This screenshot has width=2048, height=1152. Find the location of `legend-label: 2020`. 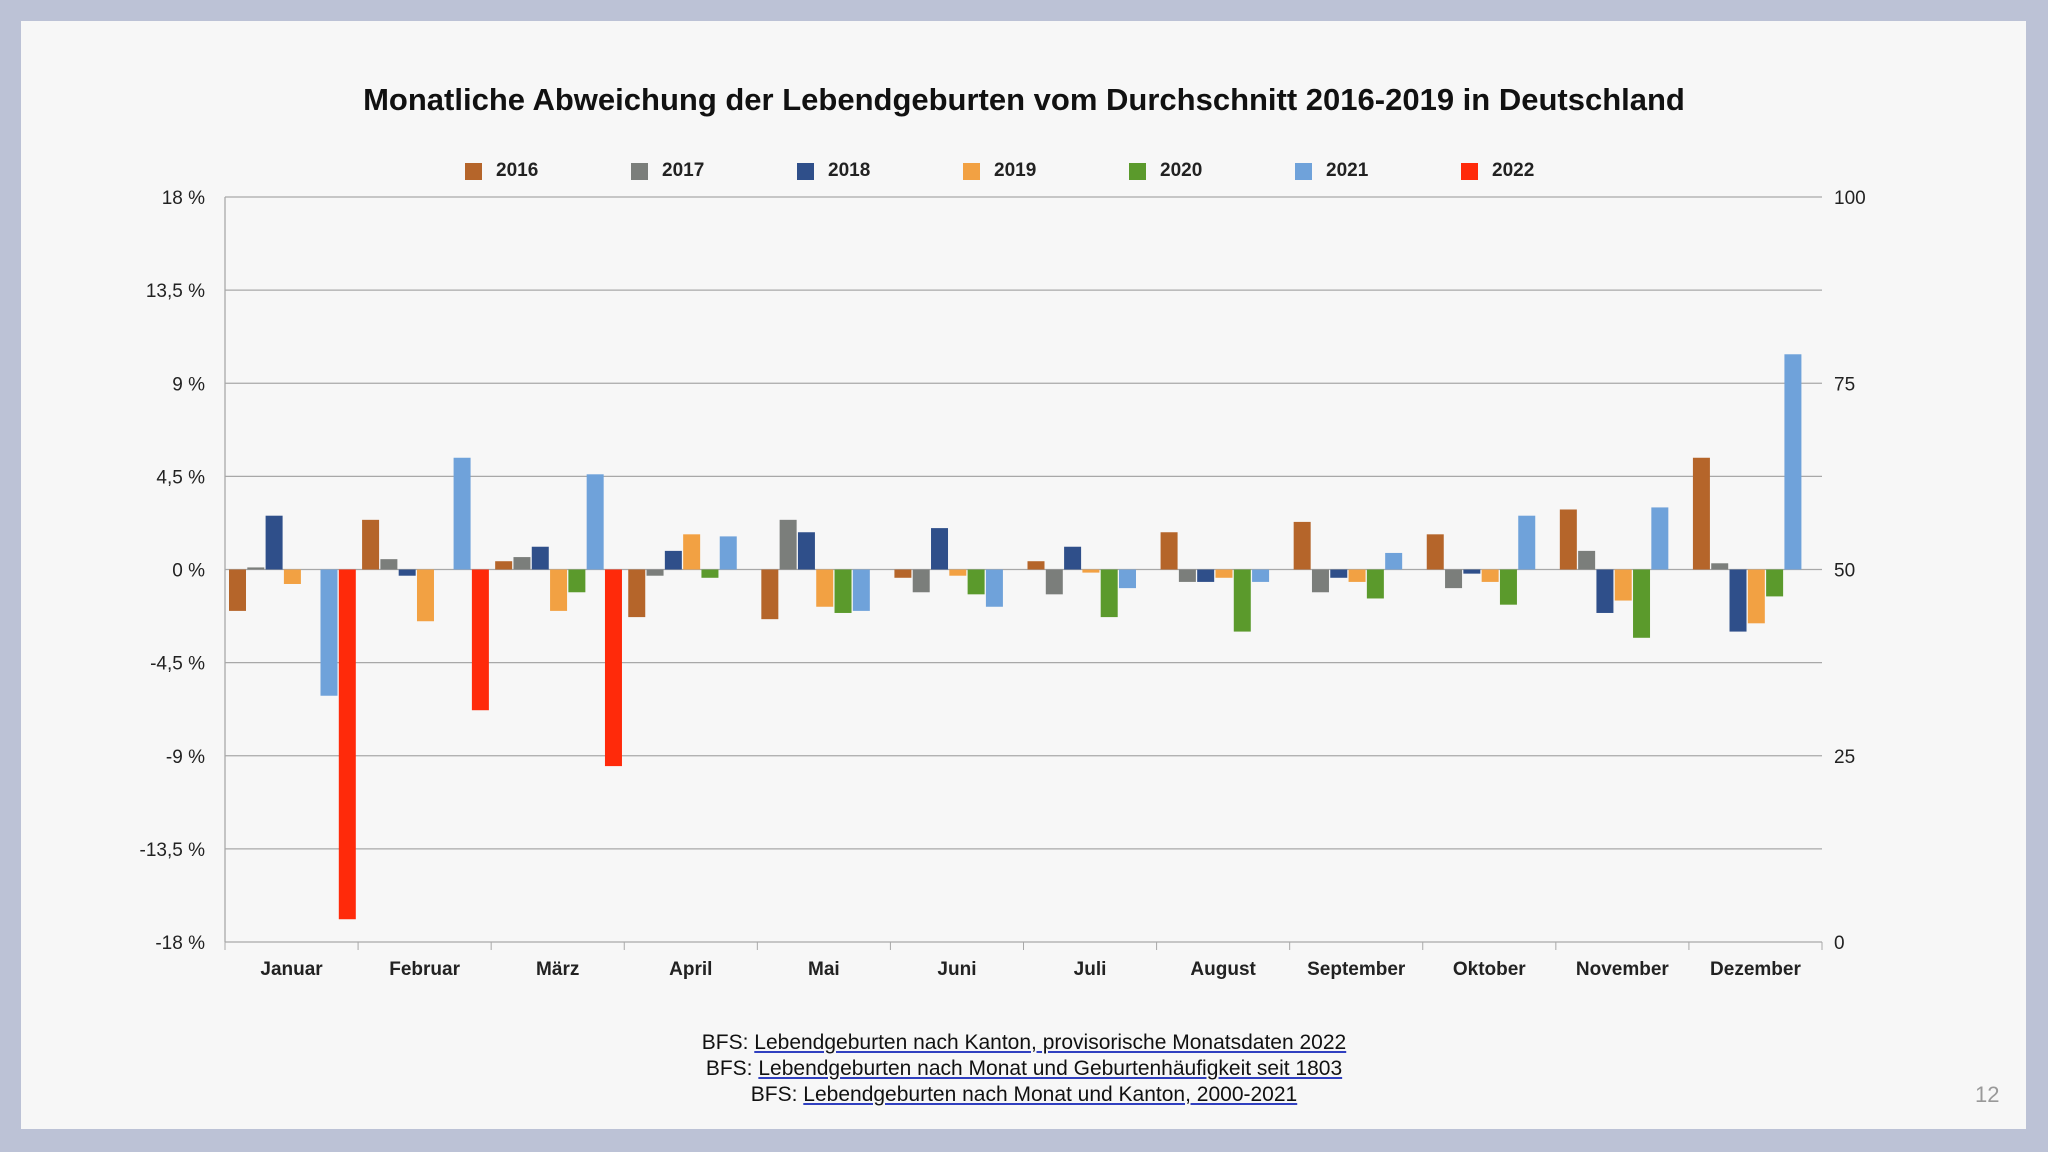

legend-label: 2020 is located at coordinates (1181, 170).